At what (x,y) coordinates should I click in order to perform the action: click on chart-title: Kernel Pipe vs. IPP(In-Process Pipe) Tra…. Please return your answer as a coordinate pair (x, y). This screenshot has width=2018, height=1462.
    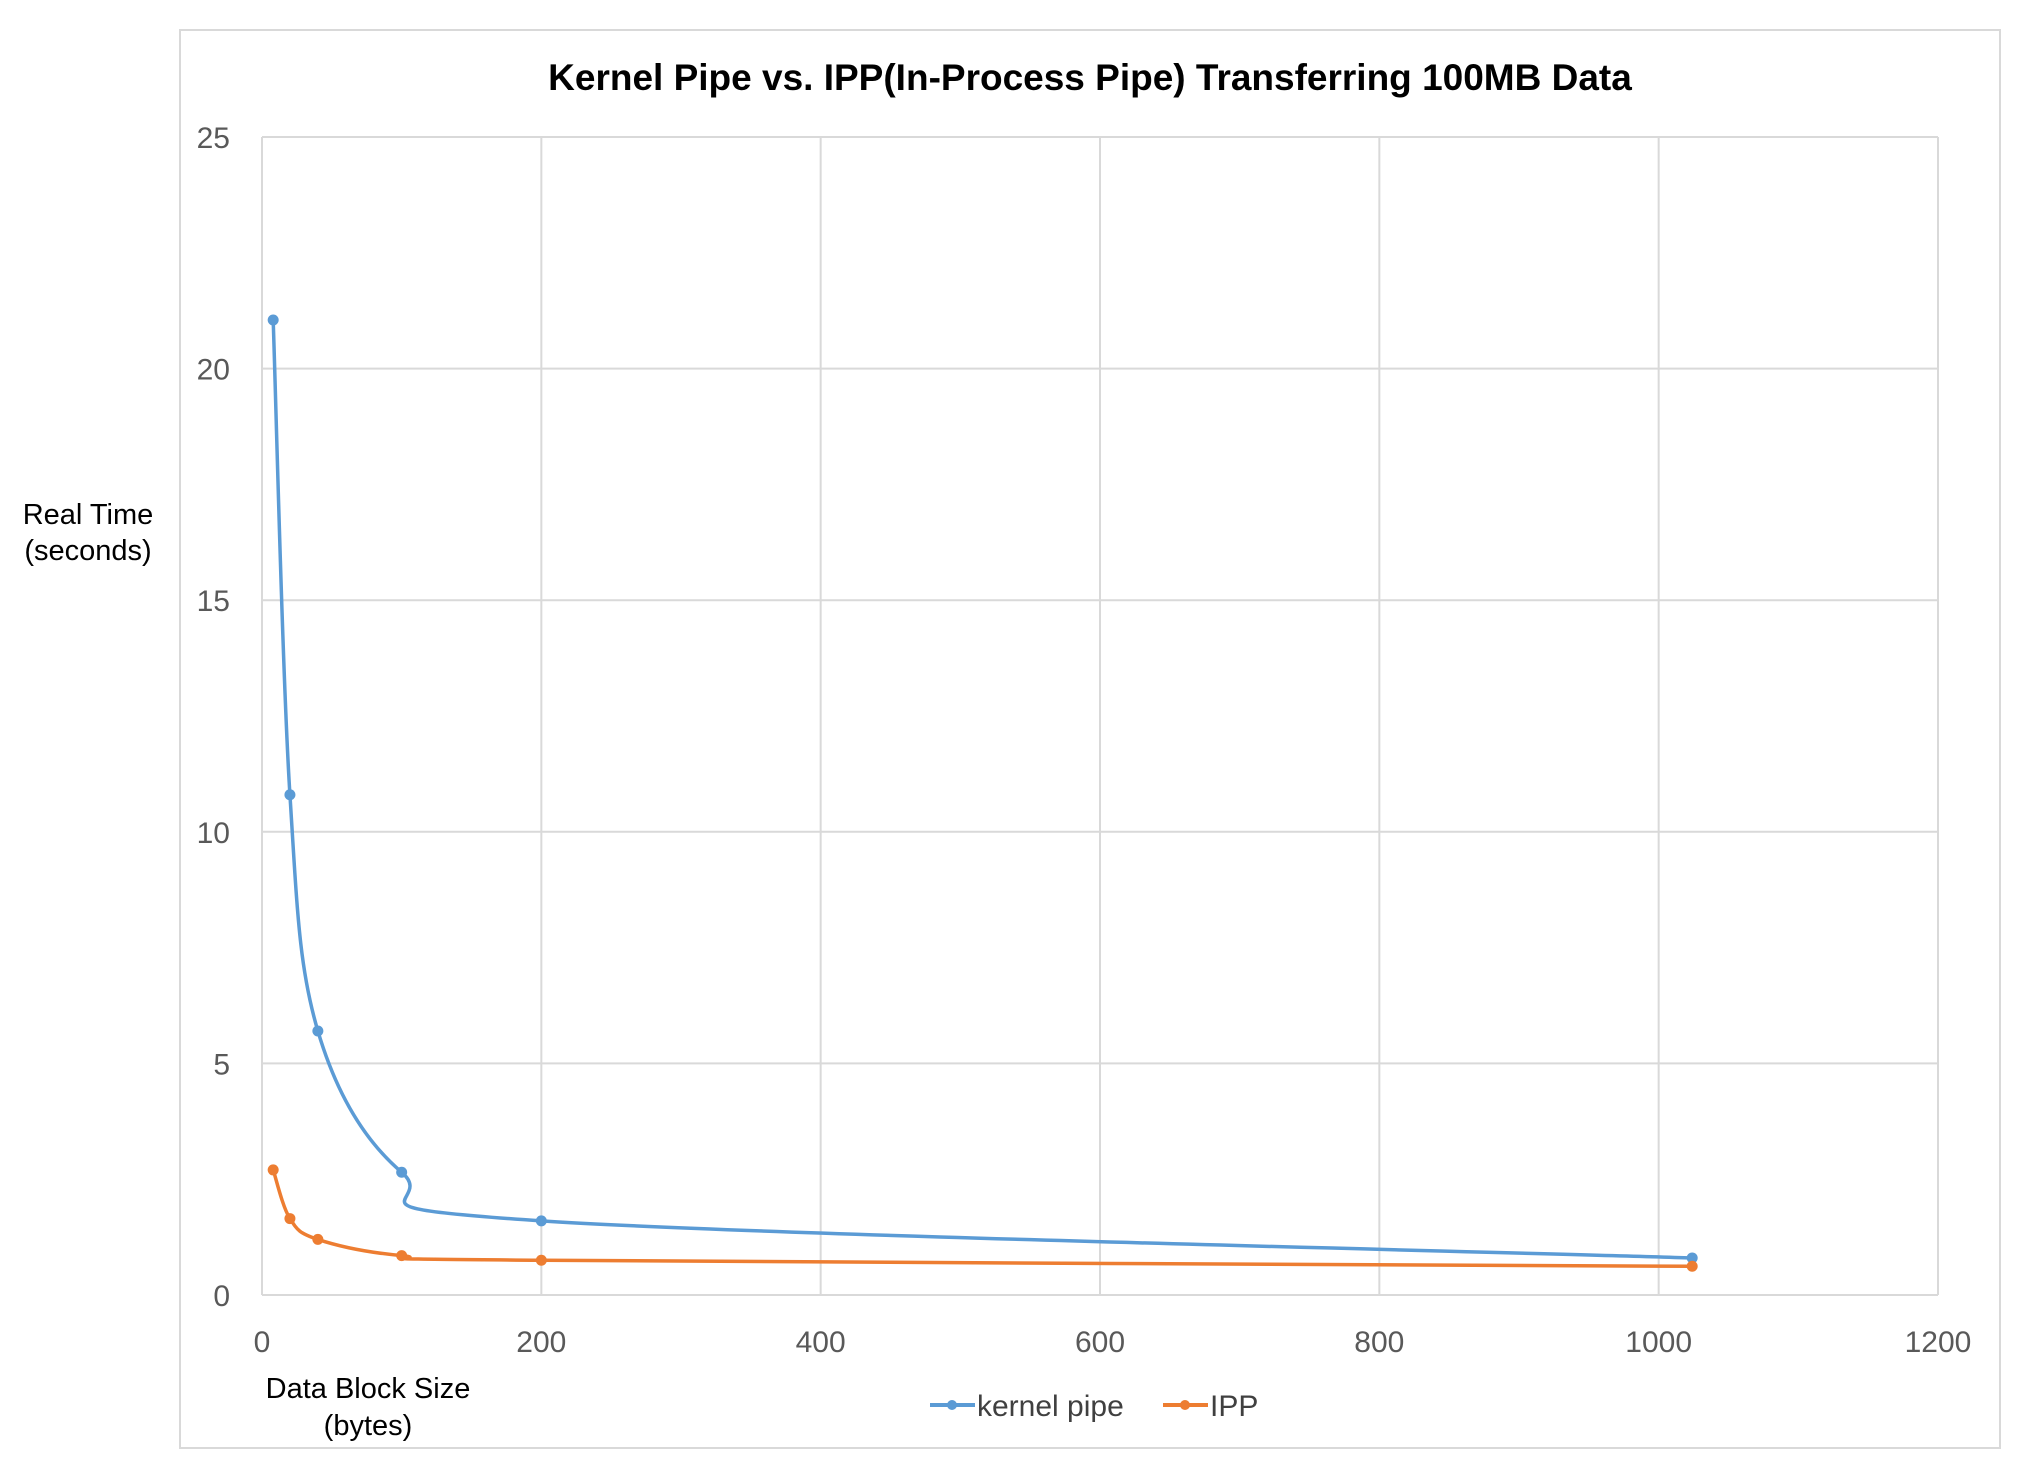
    Looking at the image, I should click on (1090, 77).